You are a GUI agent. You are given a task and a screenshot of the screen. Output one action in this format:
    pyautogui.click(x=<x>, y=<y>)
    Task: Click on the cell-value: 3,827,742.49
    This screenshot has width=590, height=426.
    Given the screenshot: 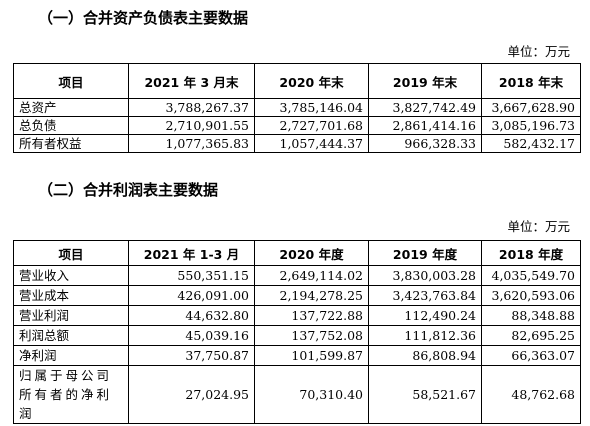 What is the action you would take?
    pyautogui.click(x=425, y=107)
    